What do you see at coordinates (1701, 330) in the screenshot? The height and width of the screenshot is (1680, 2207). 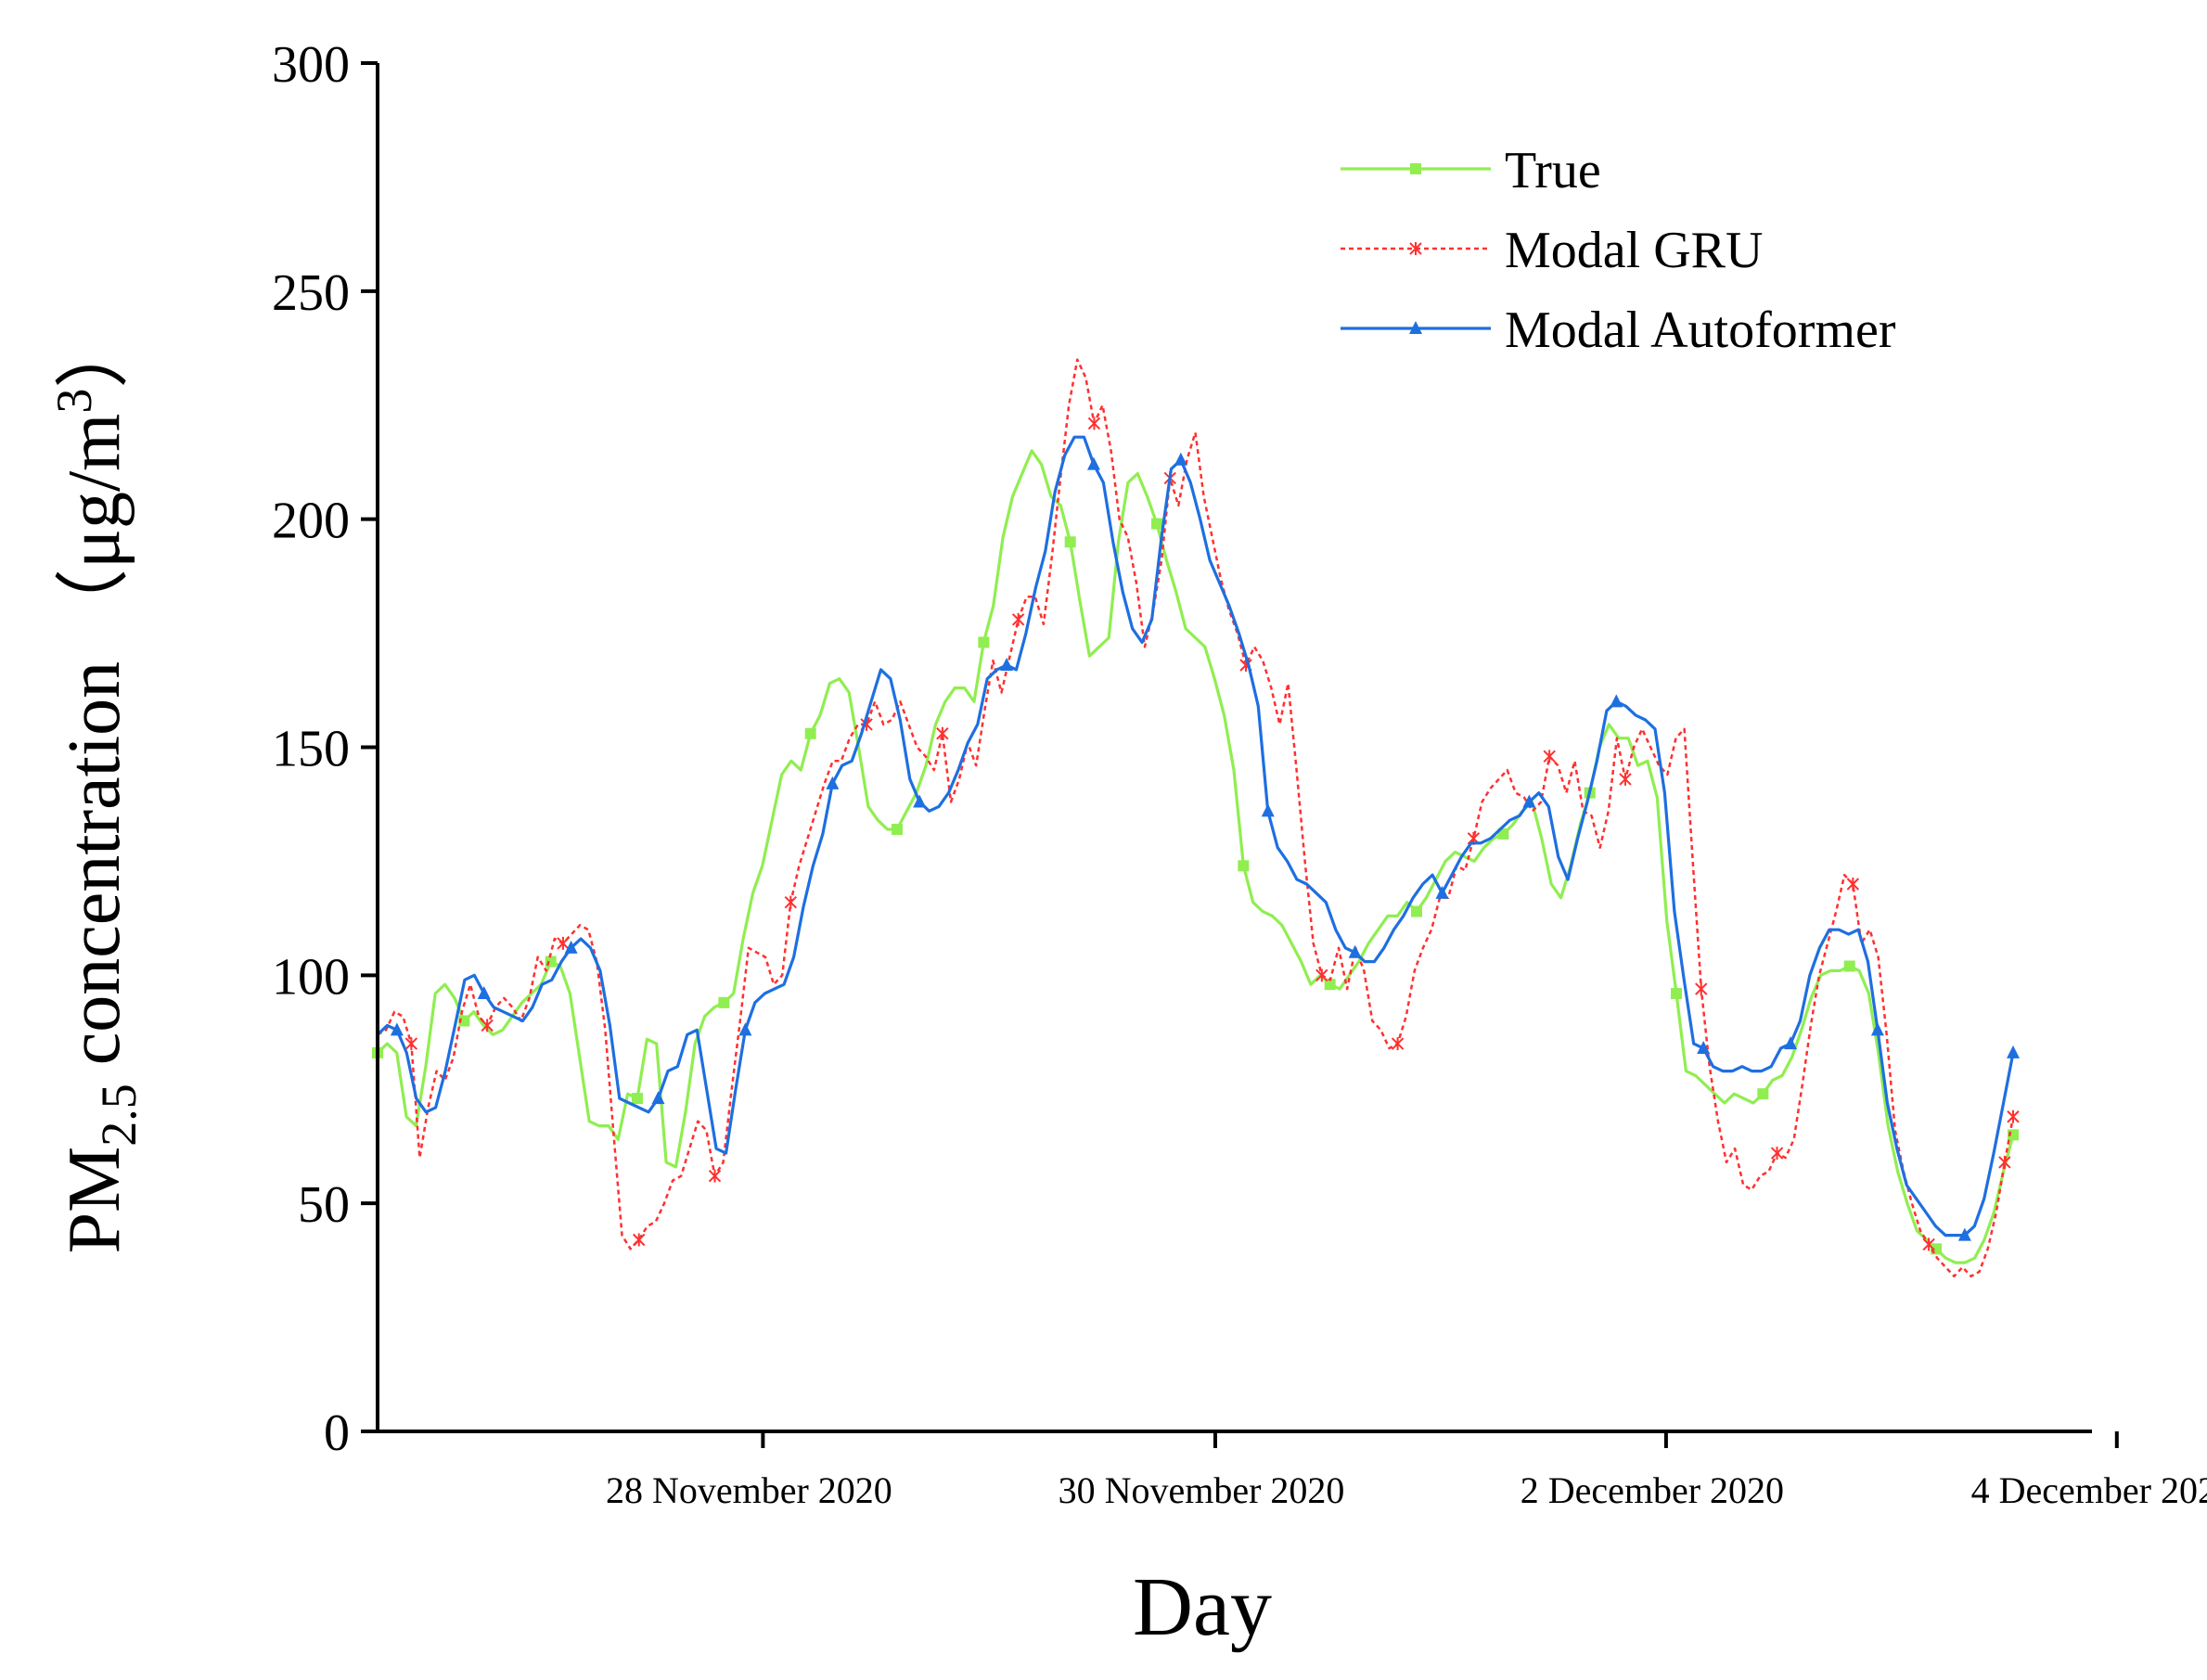 I see `legend-entry-autoformer-label: Modal Autoformer` at bounding box center [1701, 330].